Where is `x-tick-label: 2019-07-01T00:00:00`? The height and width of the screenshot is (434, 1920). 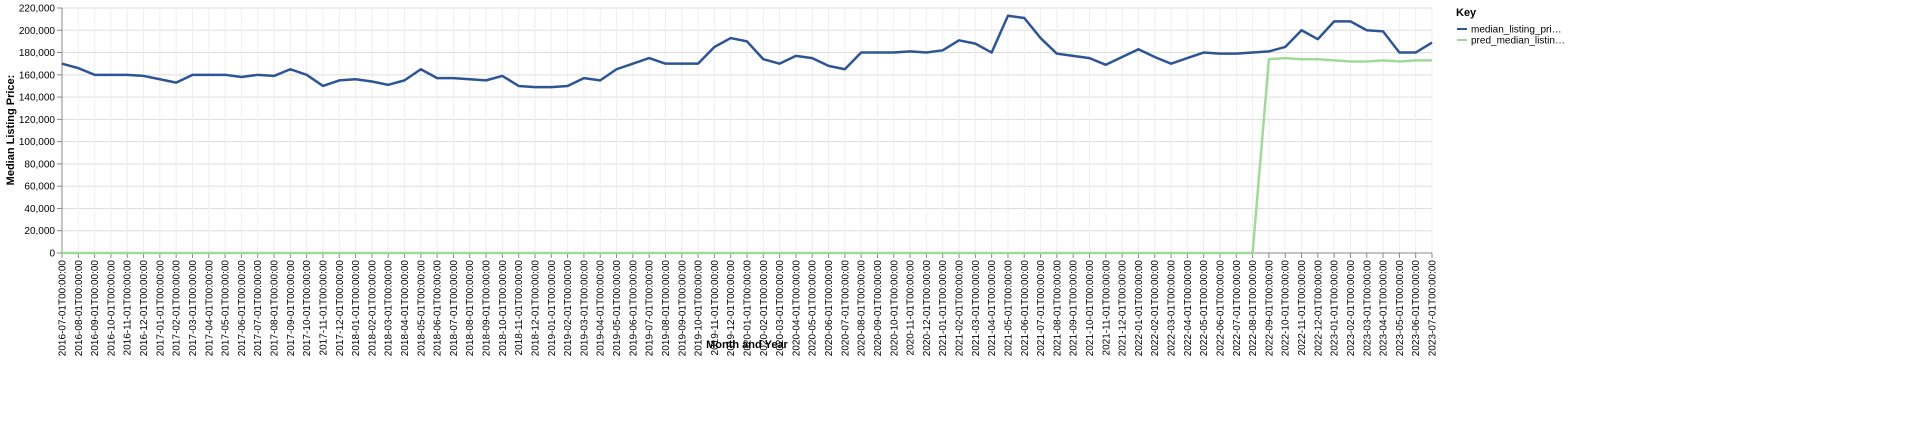
x-tick-label: 2019-07-01T00:00:00 is located at coordinates (650, 308).